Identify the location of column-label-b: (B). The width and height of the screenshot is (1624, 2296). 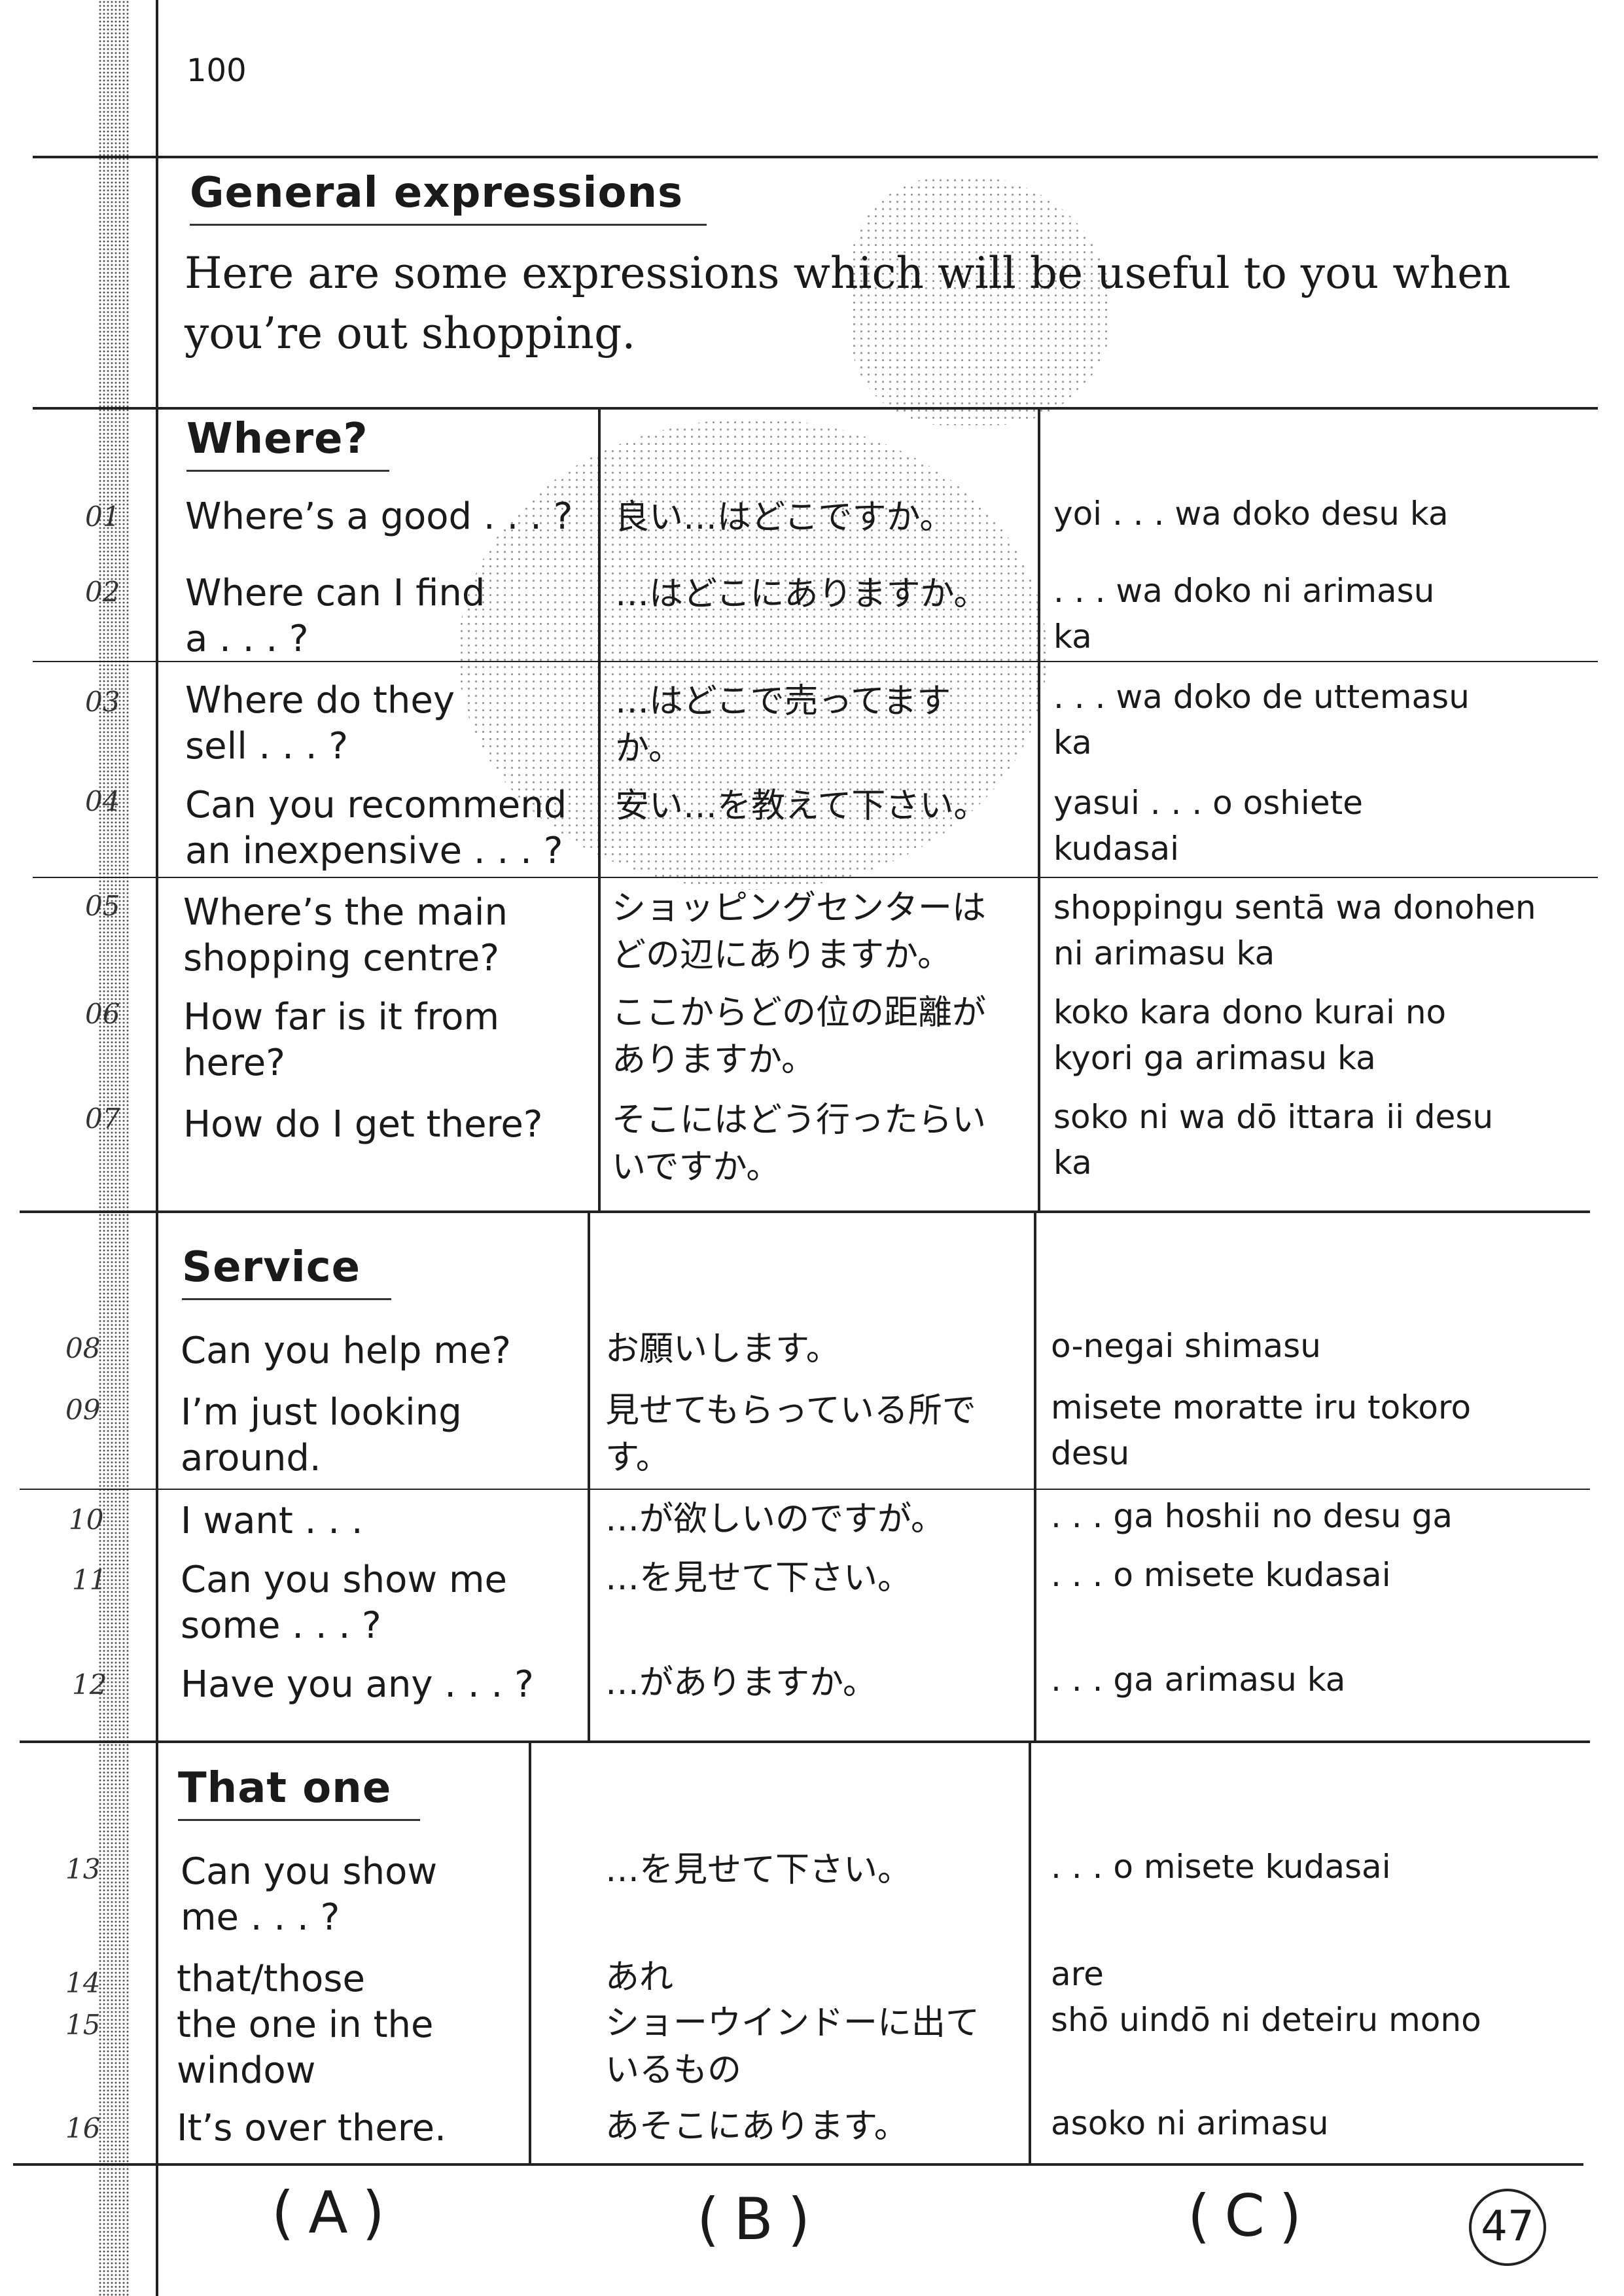
(761, 2219).